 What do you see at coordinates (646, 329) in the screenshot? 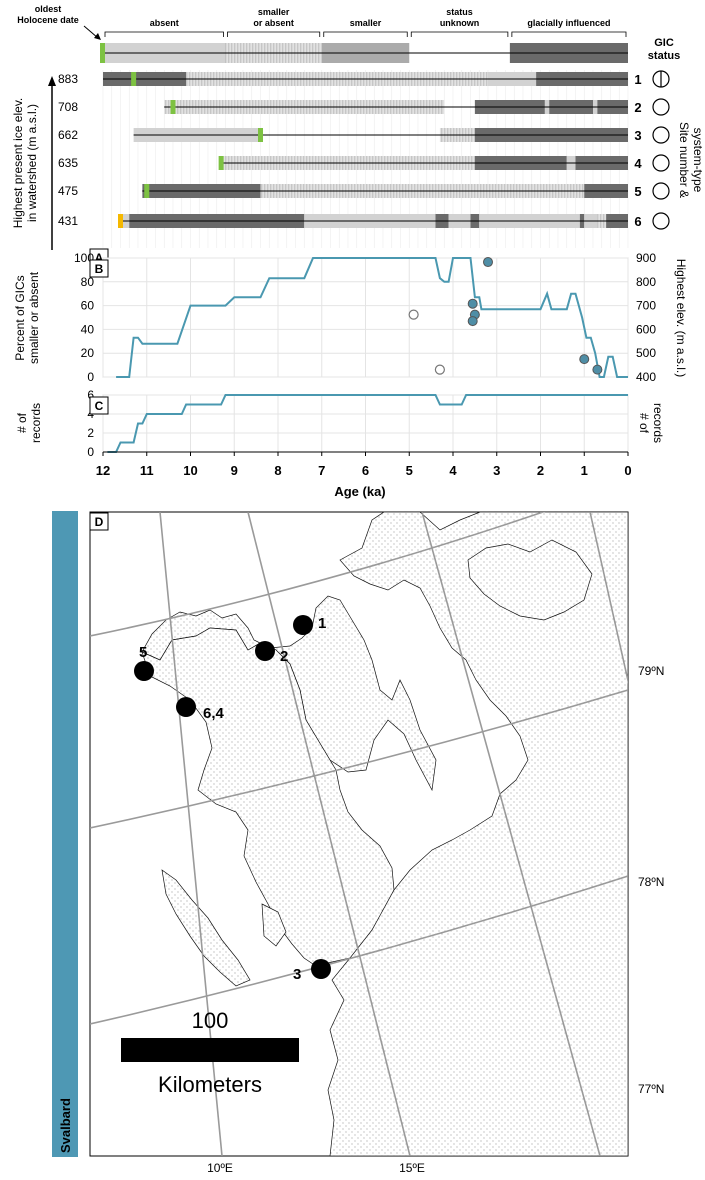
I see `panel-b-y2tick-label: 600` at bounding box center [646, 329].